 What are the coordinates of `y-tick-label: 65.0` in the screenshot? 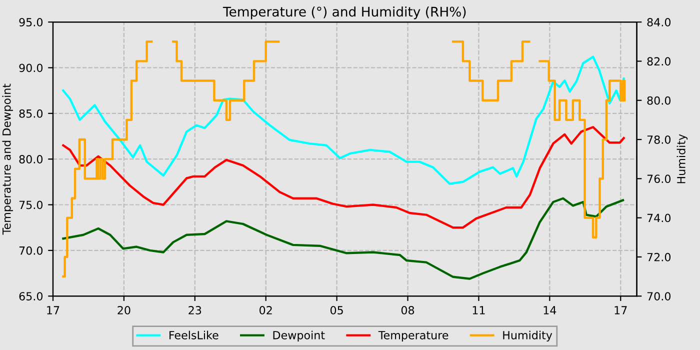 It's located at (31, 296).